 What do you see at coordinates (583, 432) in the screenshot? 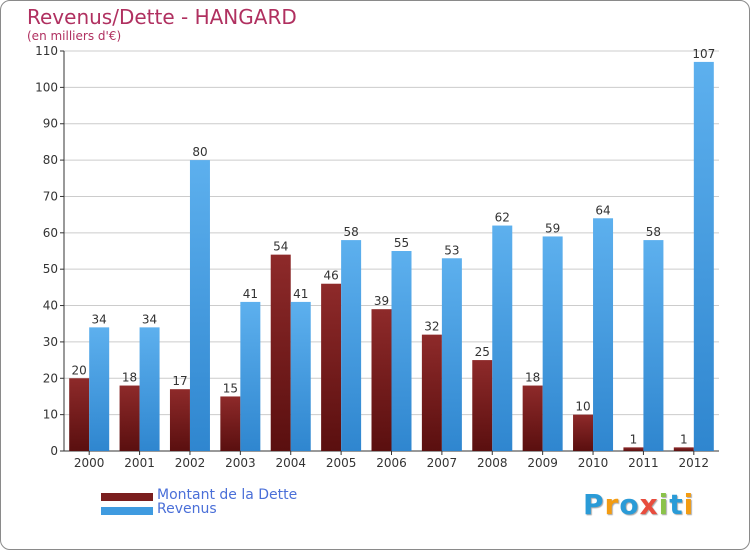
I see `bar-dette-2010` at bounding box center [583, 432].